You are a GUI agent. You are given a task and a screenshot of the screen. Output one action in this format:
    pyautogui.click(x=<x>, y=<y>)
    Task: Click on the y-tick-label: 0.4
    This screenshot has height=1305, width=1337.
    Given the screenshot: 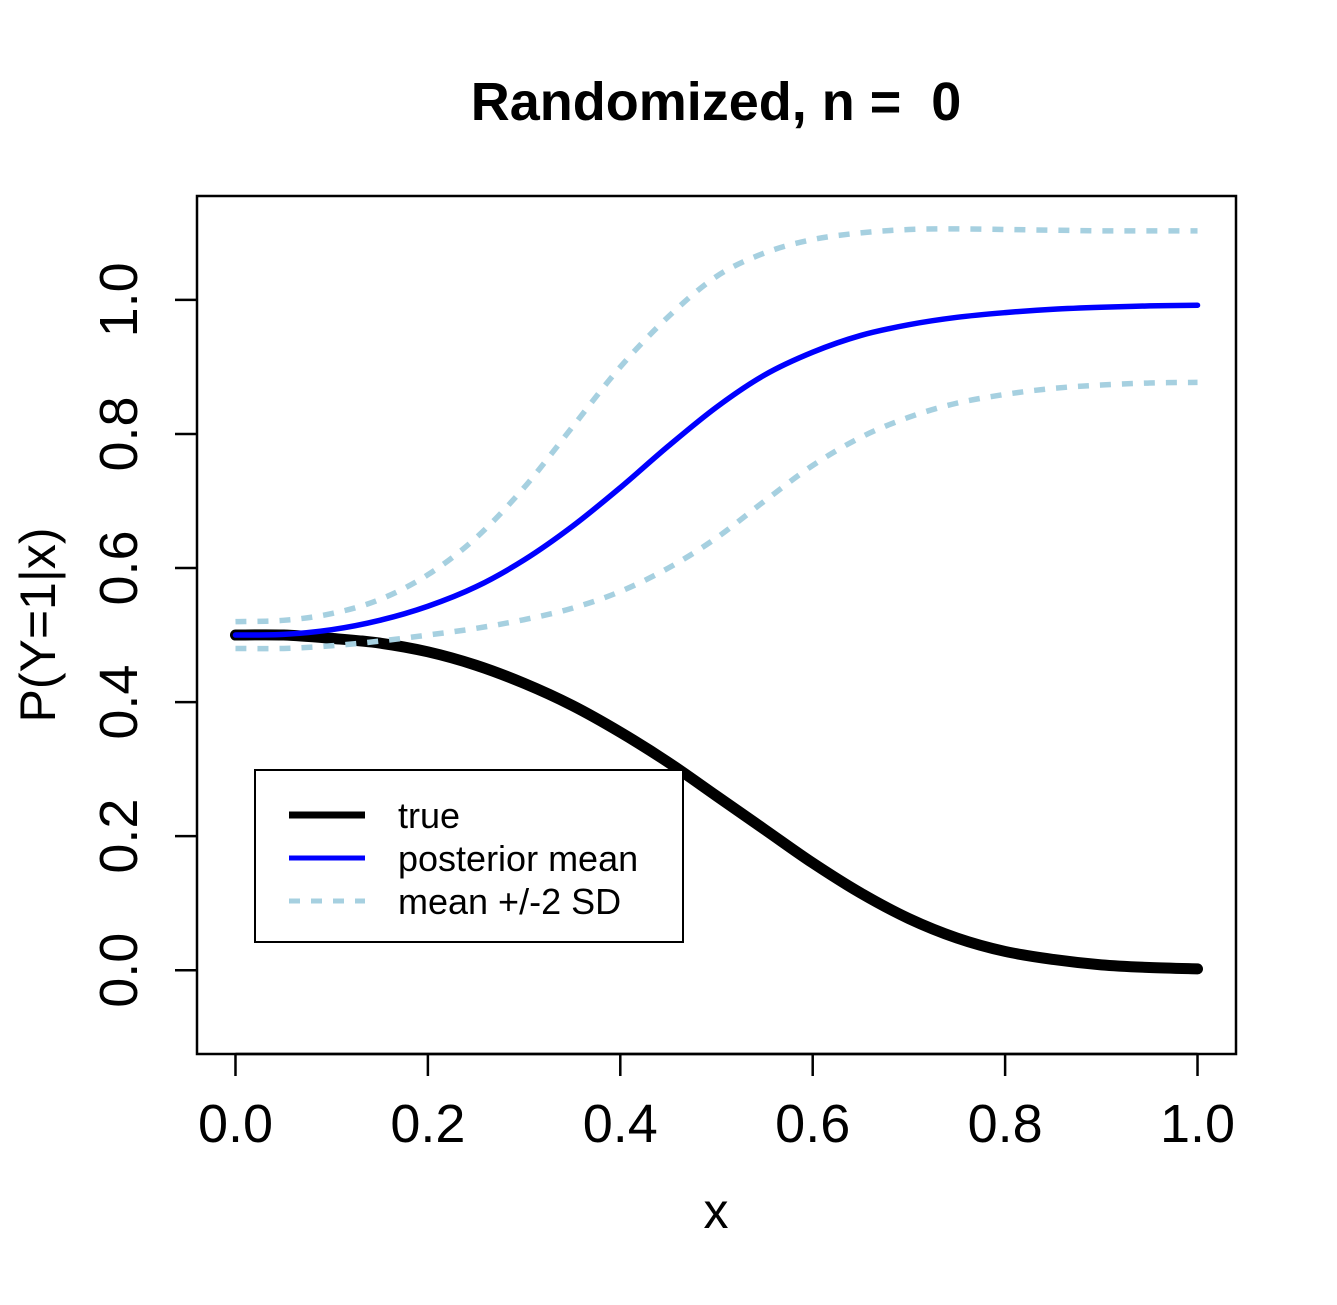 What is the action you would take?
    pyautogui.click(x=119, y=702)
    